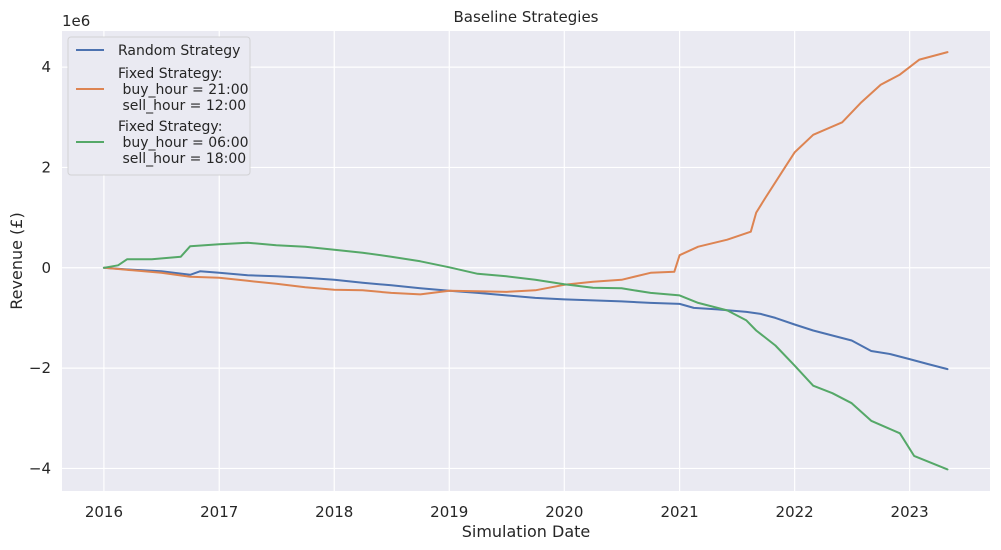 Image resolution: width=1001 pixels, height=550 pixels. Describe the element at coordinates (564, 512) in the screenshot. I see `x-tick-label: 2020` at that location.